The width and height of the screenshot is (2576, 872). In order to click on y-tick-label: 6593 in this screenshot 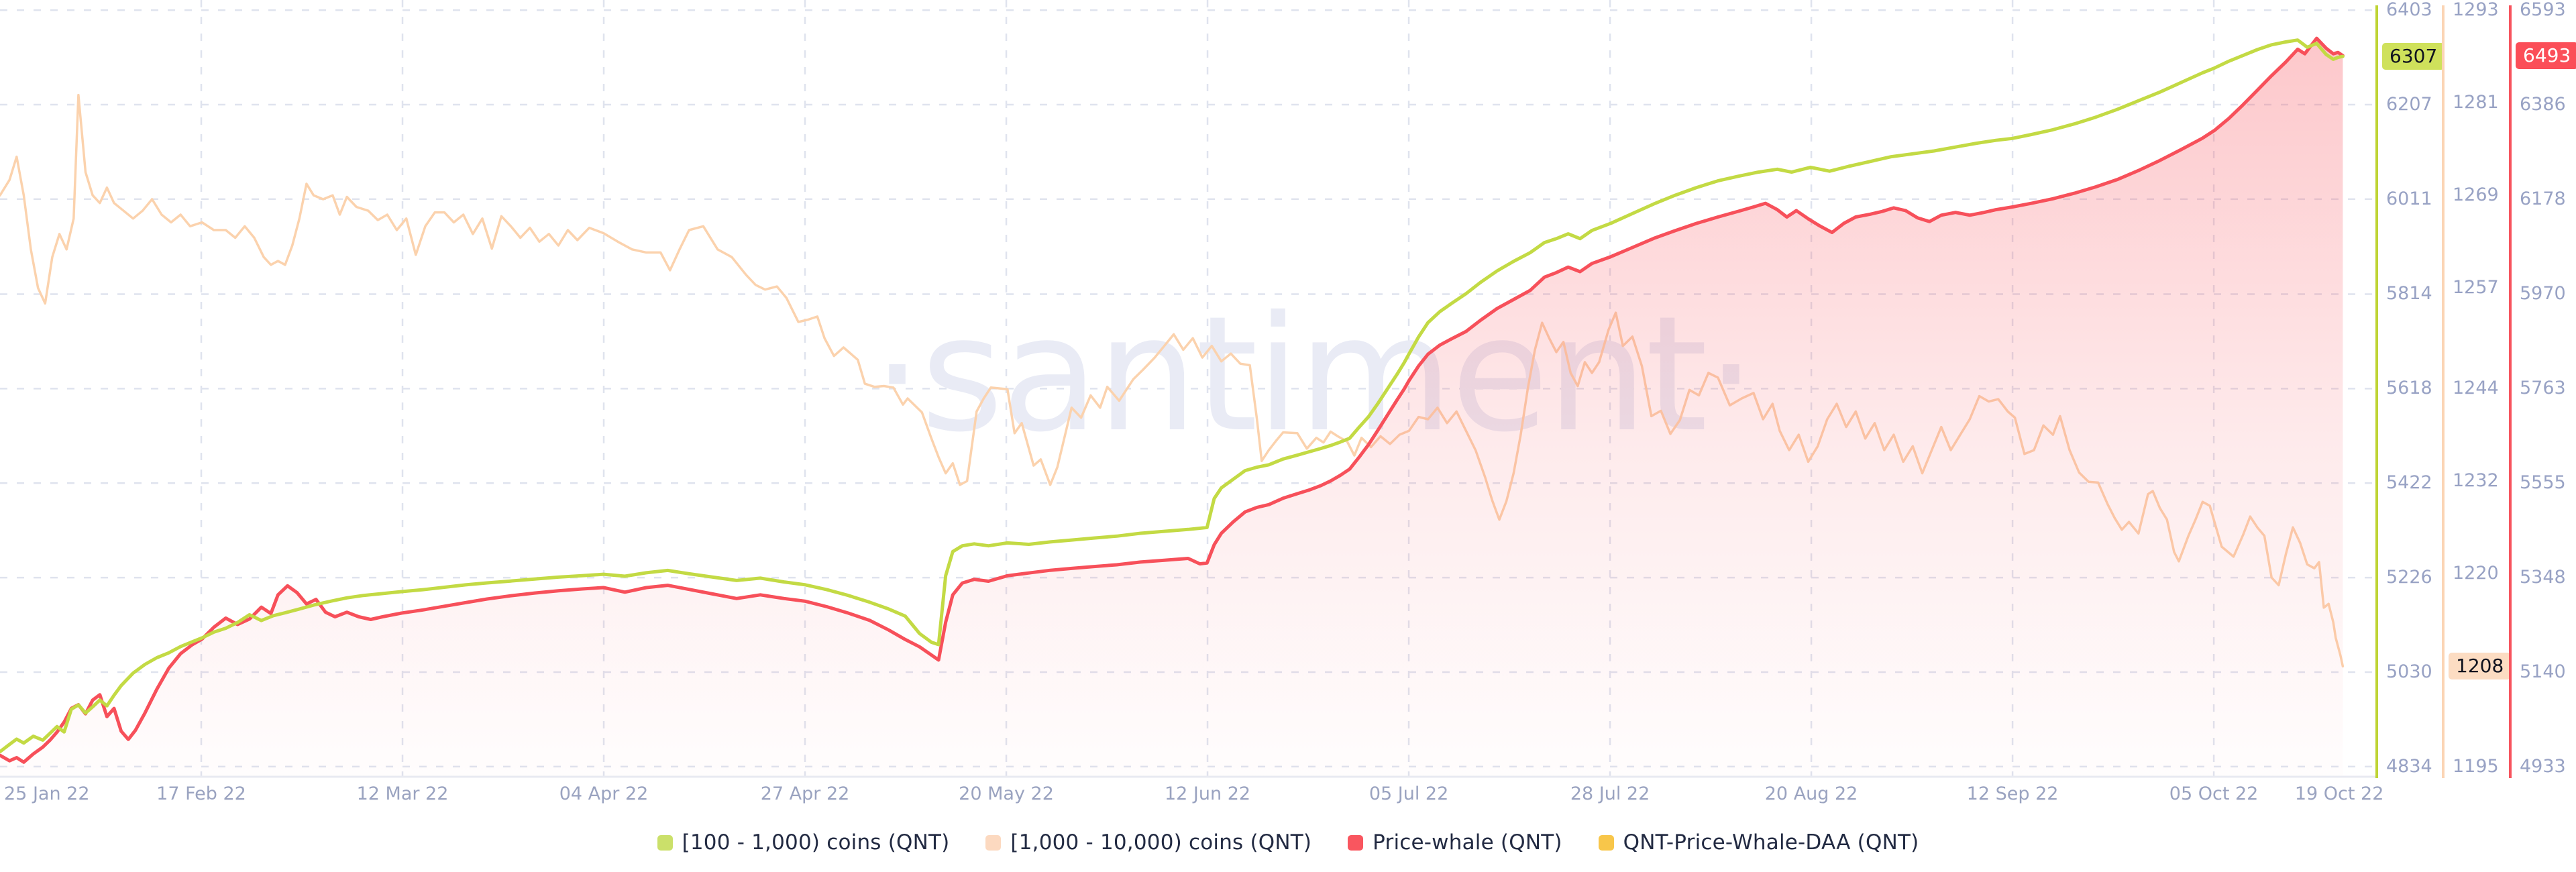, I will do `click(2543, 10)`.